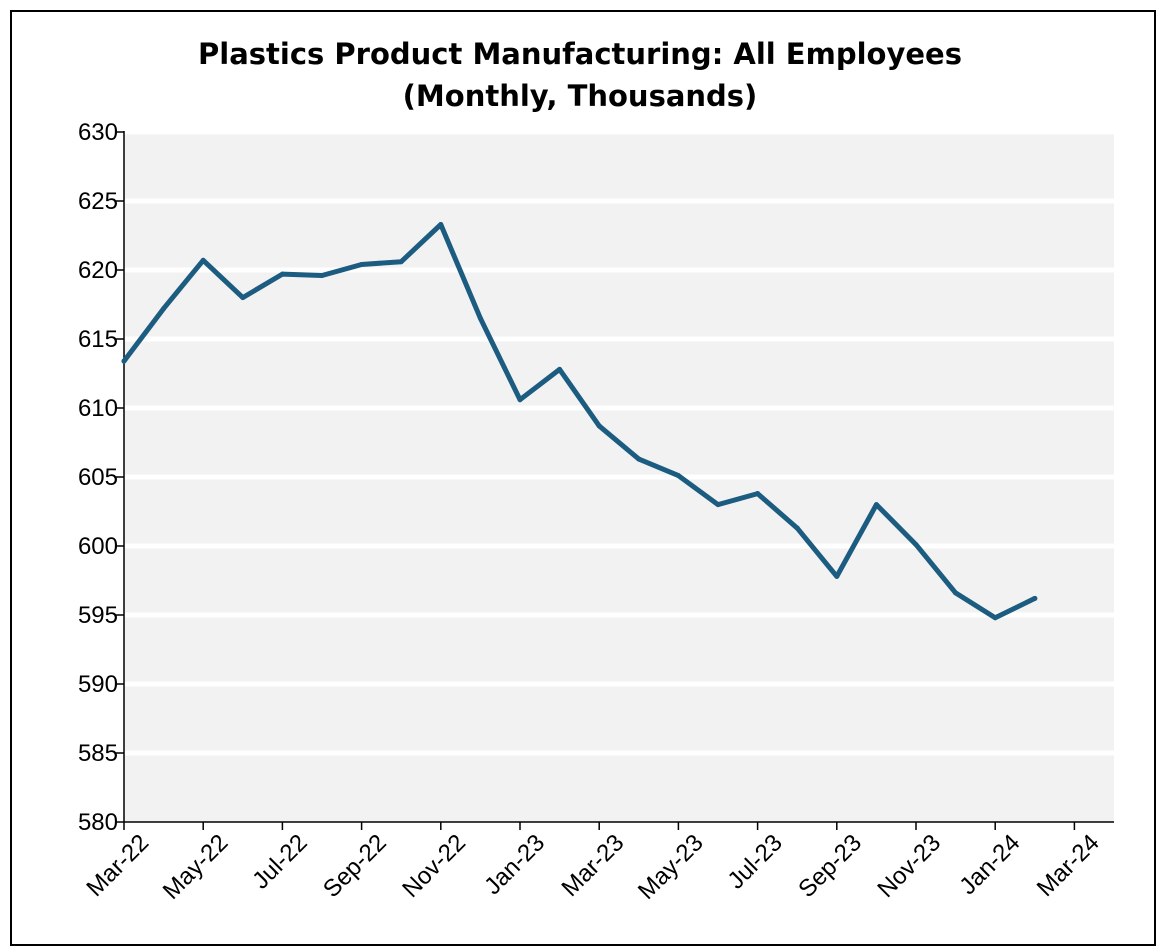 The width and height of the screenshot is (1160, 950). Describe the element at coordinates (98, 822) in the screenshot. I see `y-tick-label: 580` at that location.